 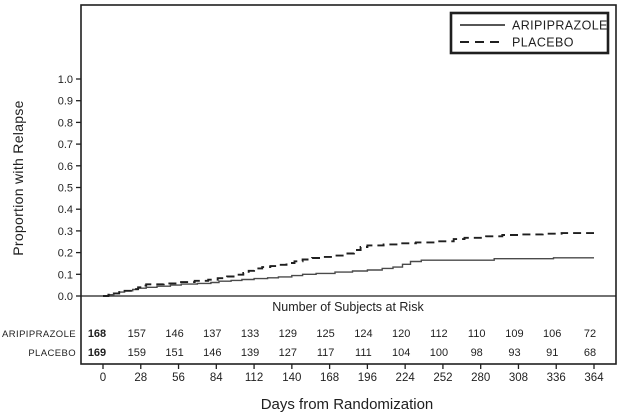 What do you see at coordinates (18, 178) in the screenshot?
I see `y-axis-title: Proportion with Relapse` at bounding box center [18, 178].